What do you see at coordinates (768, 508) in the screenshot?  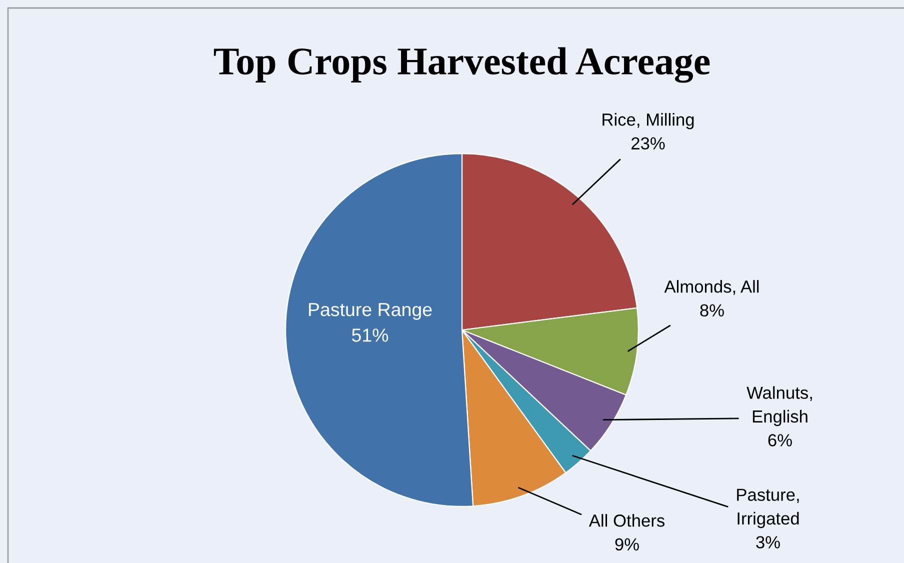 I see `slice-label: Pasture, Irrigated` at bounding box center [768, 508].